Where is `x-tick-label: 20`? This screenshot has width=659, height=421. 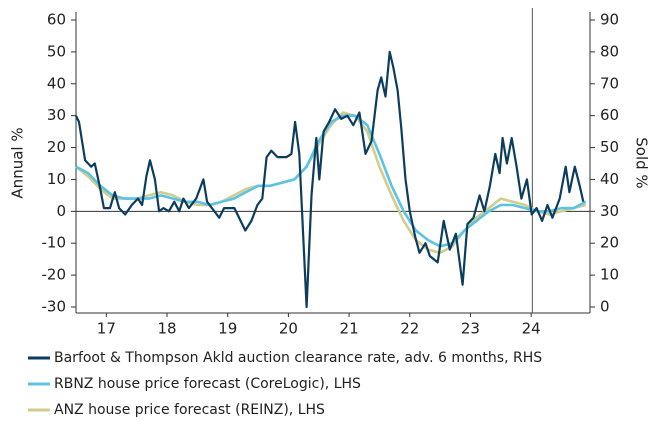
x-tick-label: 20 is located at coordinates (288, 329).